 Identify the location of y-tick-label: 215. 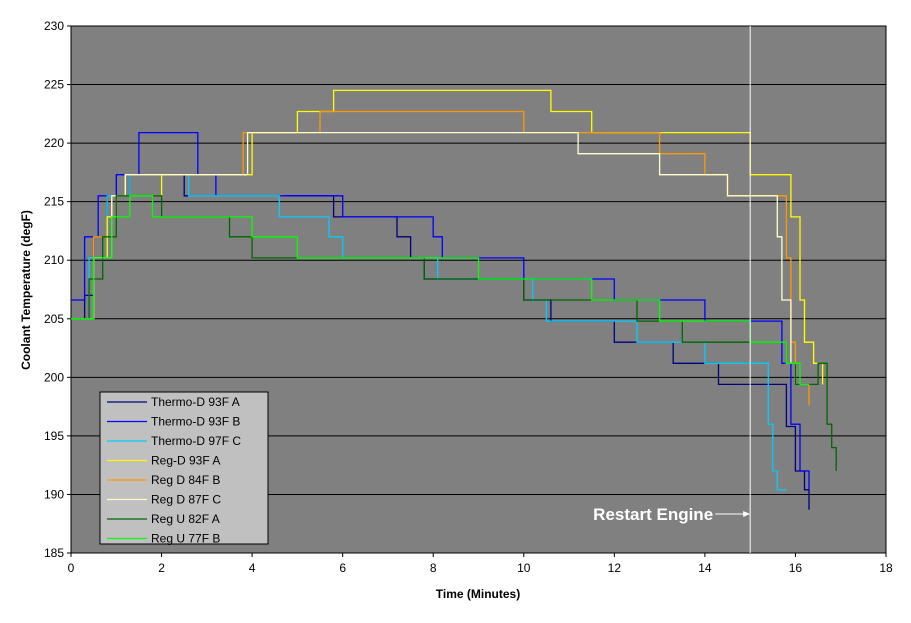
(54, 202).